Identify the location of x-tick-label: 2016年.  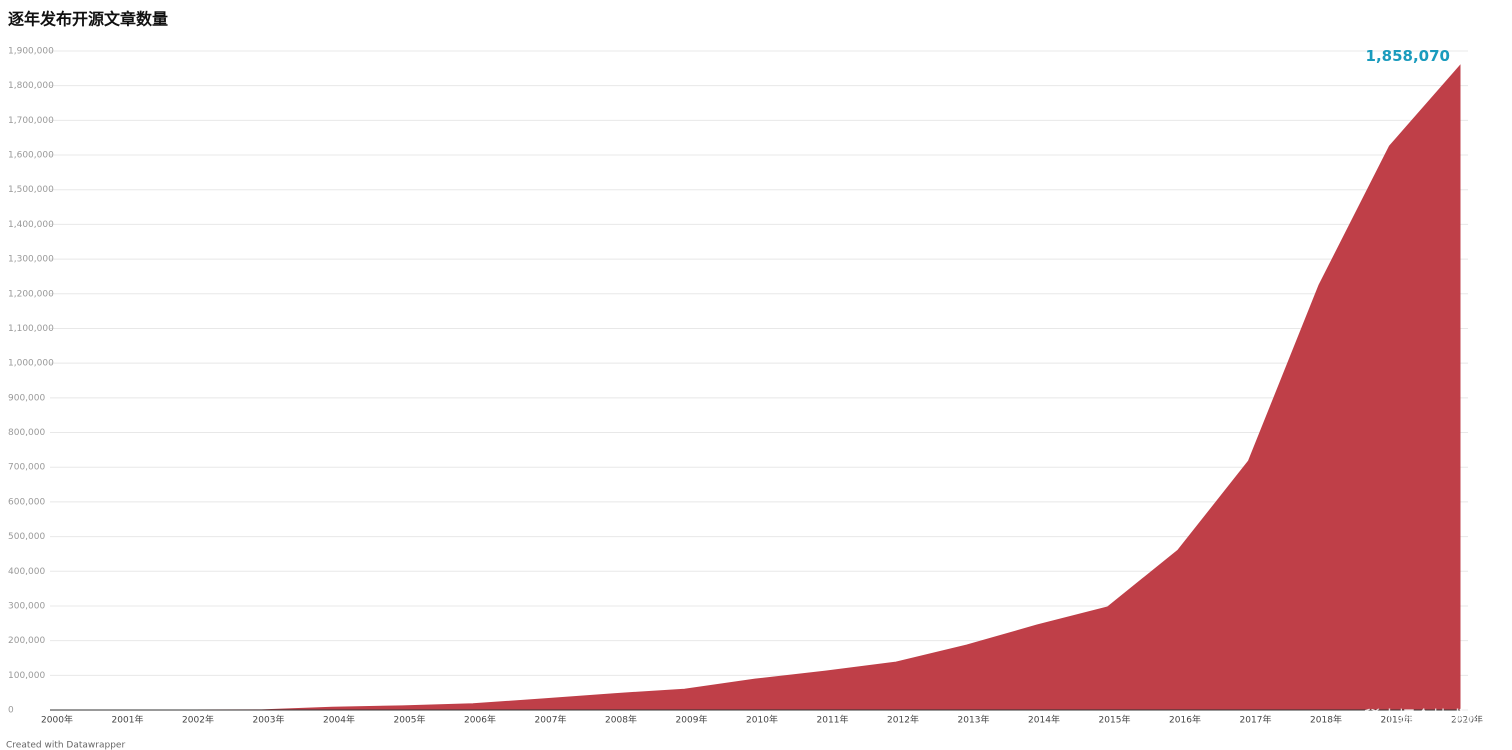
(1185, 720).